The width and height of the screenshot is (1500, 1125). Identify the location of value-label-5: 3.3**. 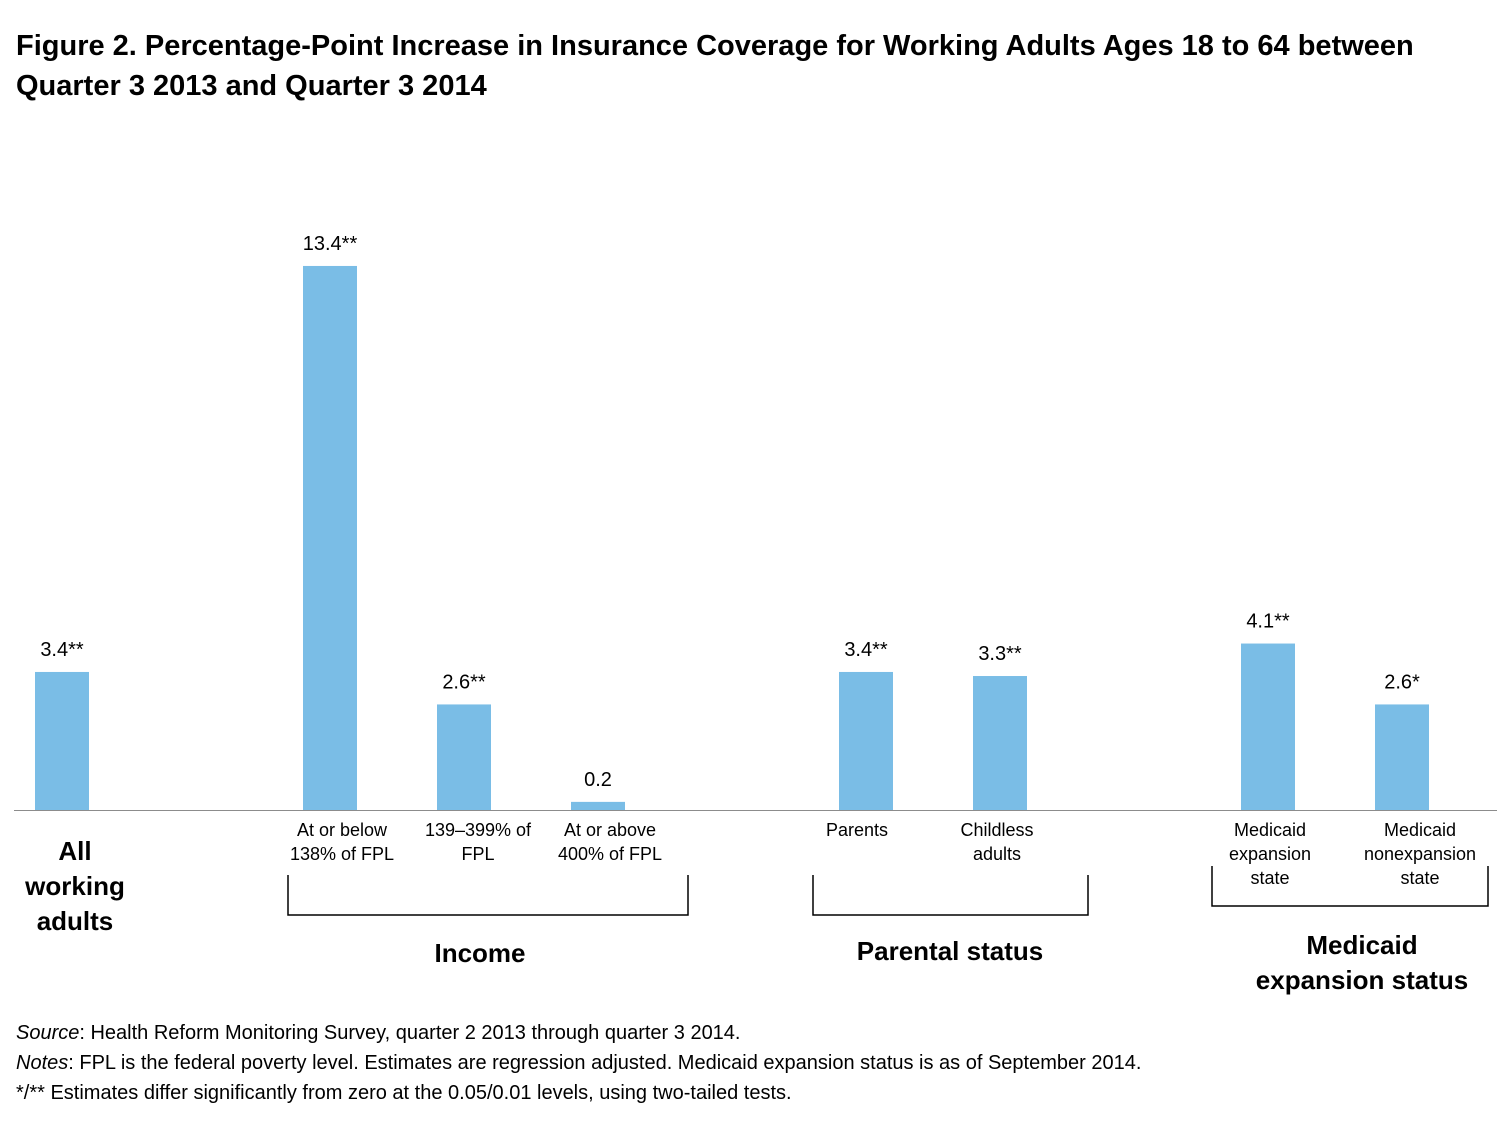
(1000, 654).